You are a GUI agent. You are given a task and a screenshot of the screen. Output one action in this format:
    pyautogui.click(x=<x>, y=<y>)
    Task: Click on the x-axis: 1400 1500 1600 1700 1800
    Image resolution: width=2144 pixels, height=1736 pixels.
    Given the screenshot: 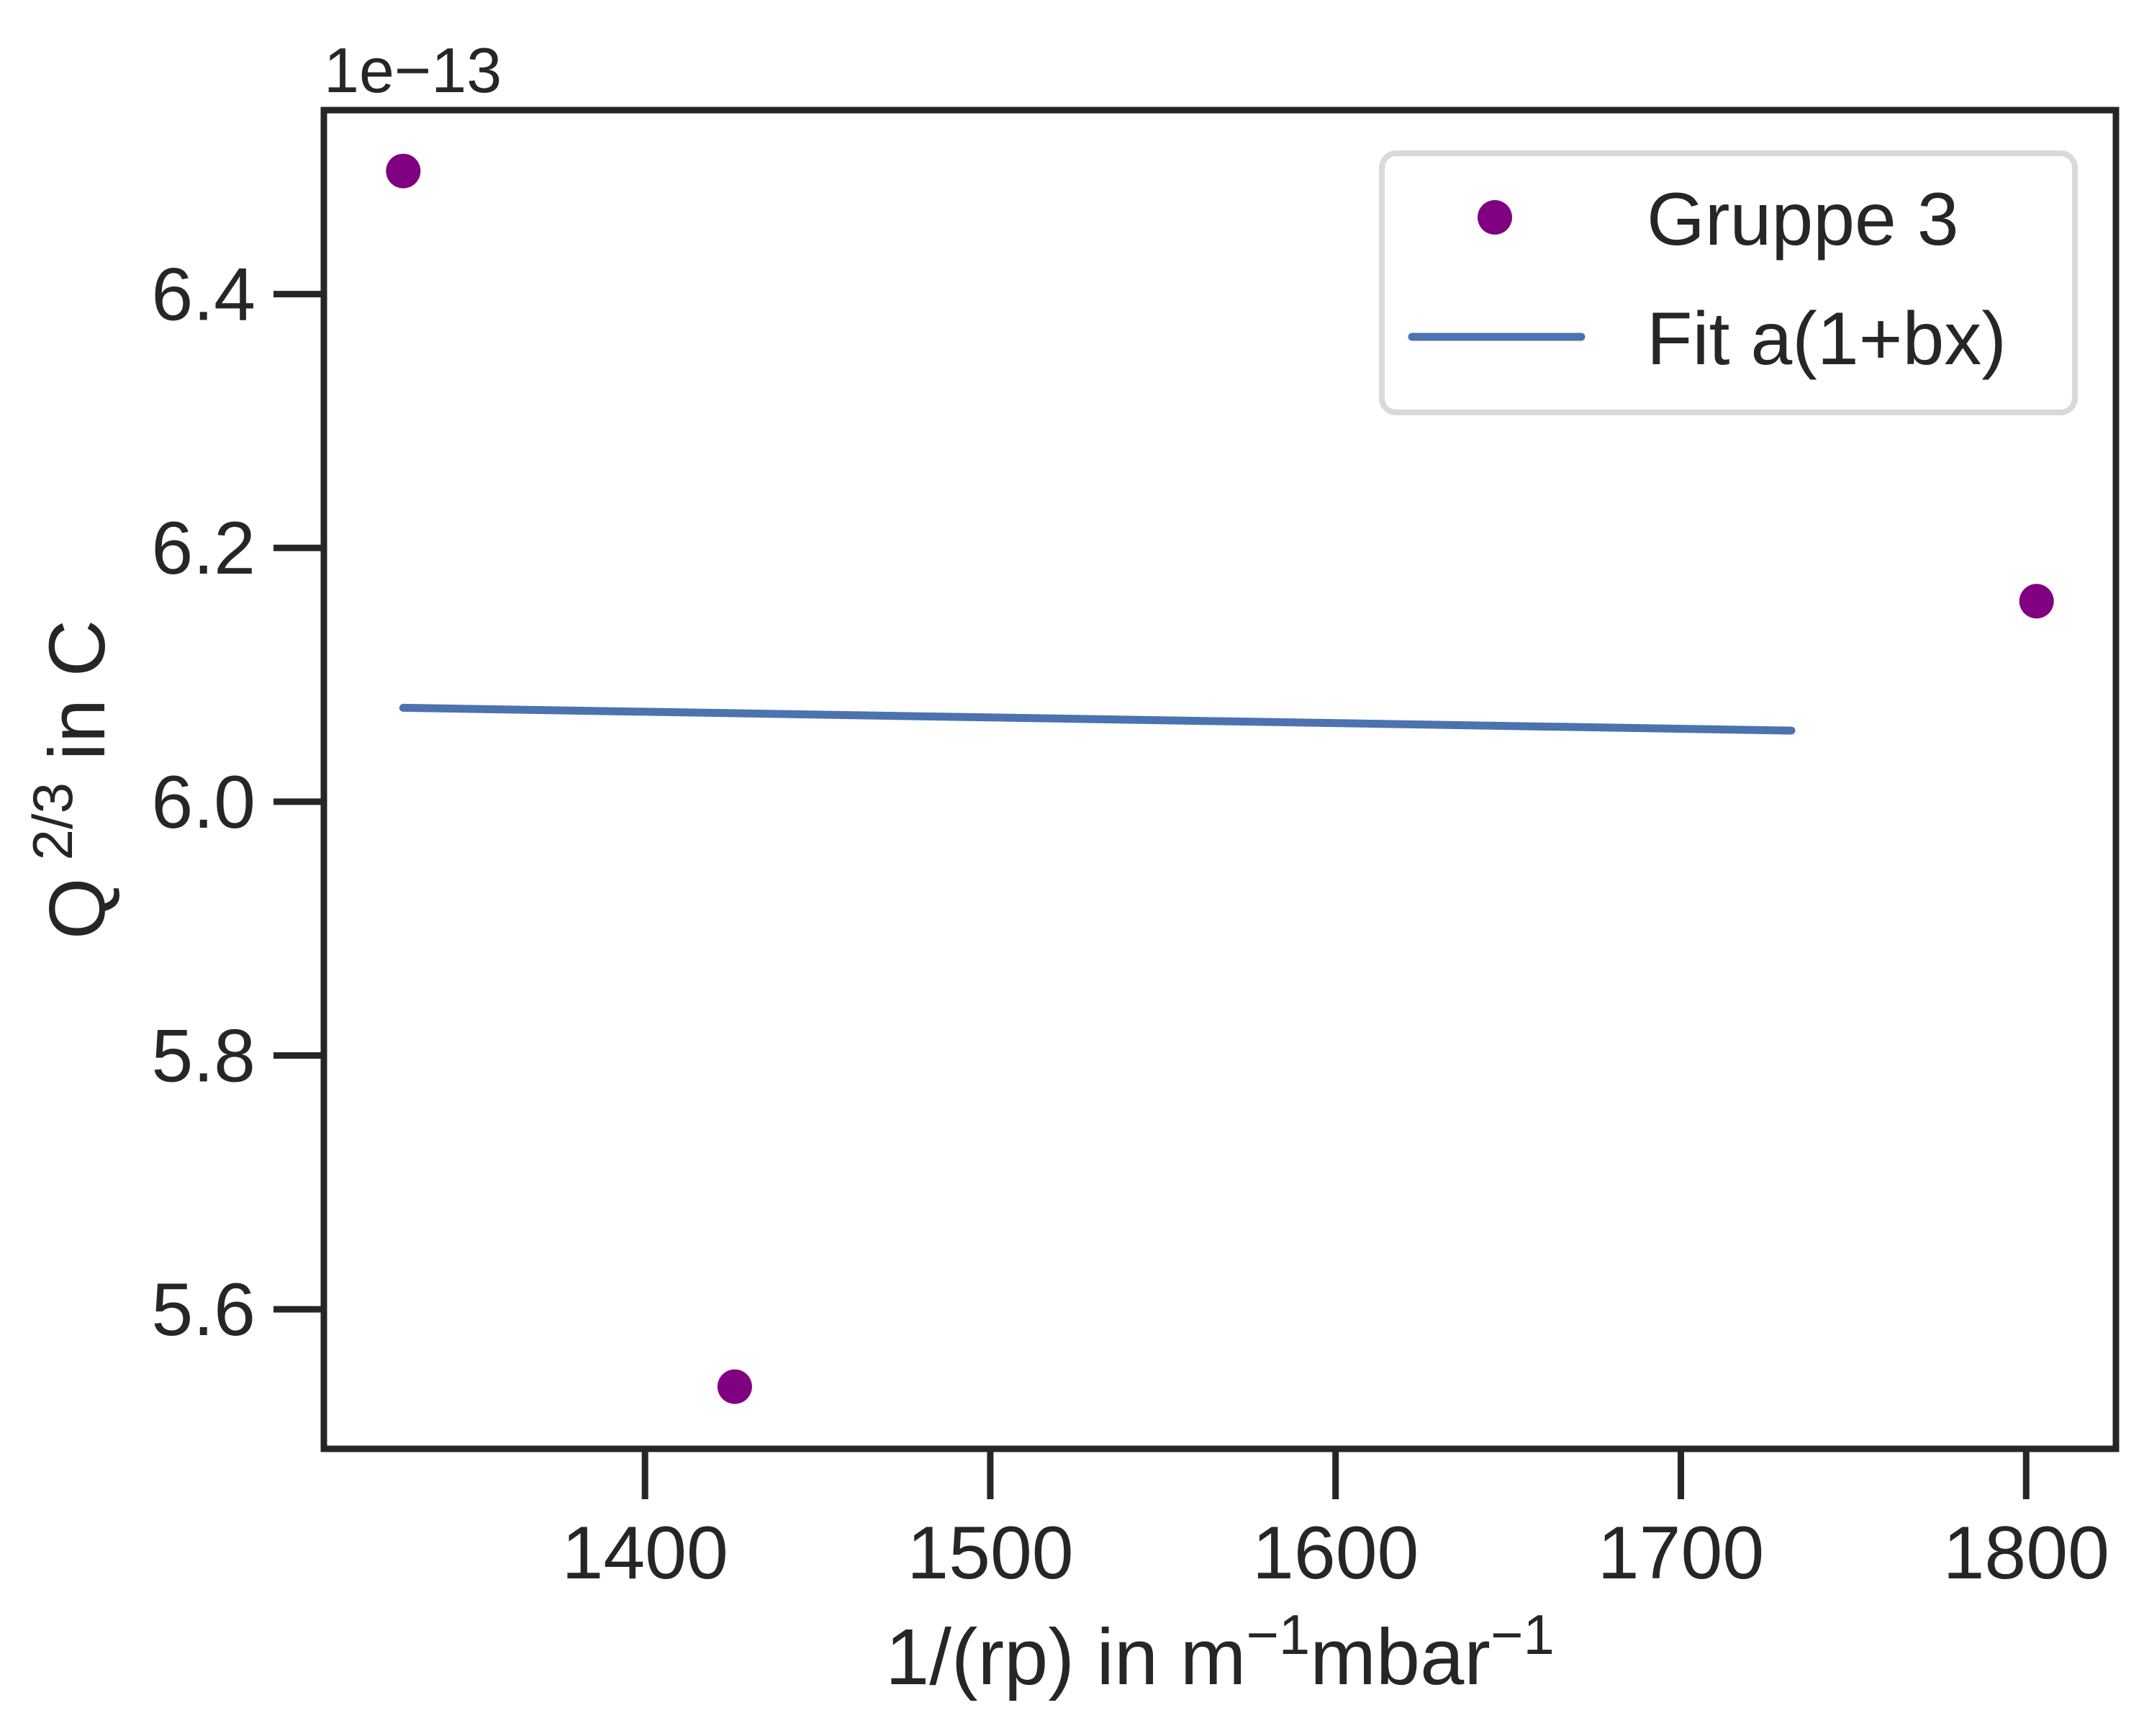 What is the action you would take?
    pyautogui.click(x=1335, y=1522)
    